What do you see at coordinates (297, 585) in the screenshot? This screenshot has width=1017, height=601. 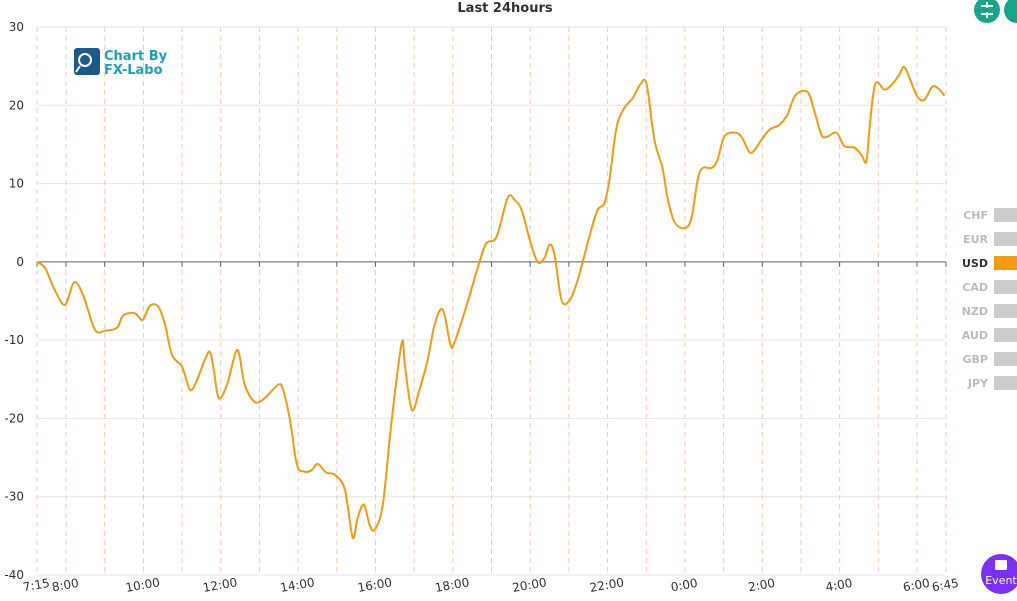 I see `x-tick-label: 14:00` at bounding box center [297, 585].